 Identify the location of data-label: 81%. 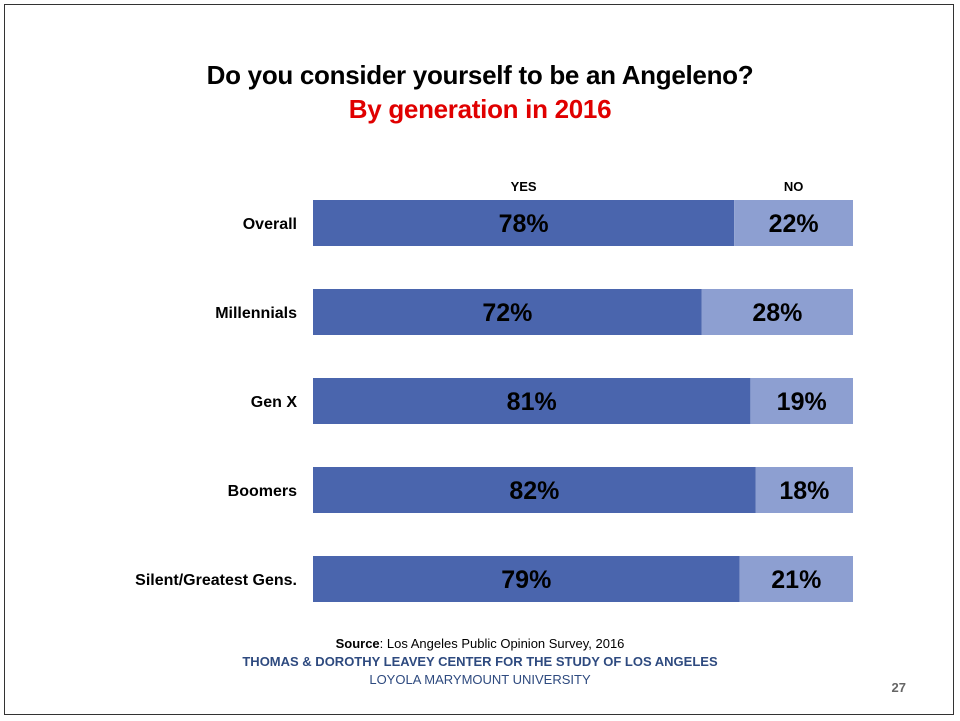
(532, 402).